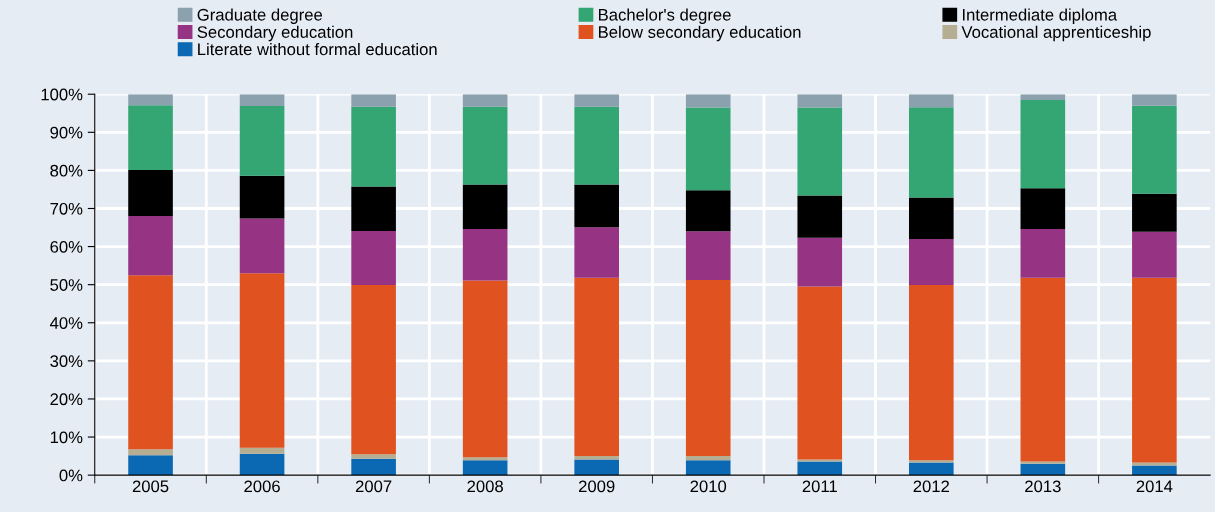 The height and width of the screenshot is (512, 1215). Describe the element at coordinates (664, 16) in the screenshot. I see `legend-label: Bachelor's degree` at that location.